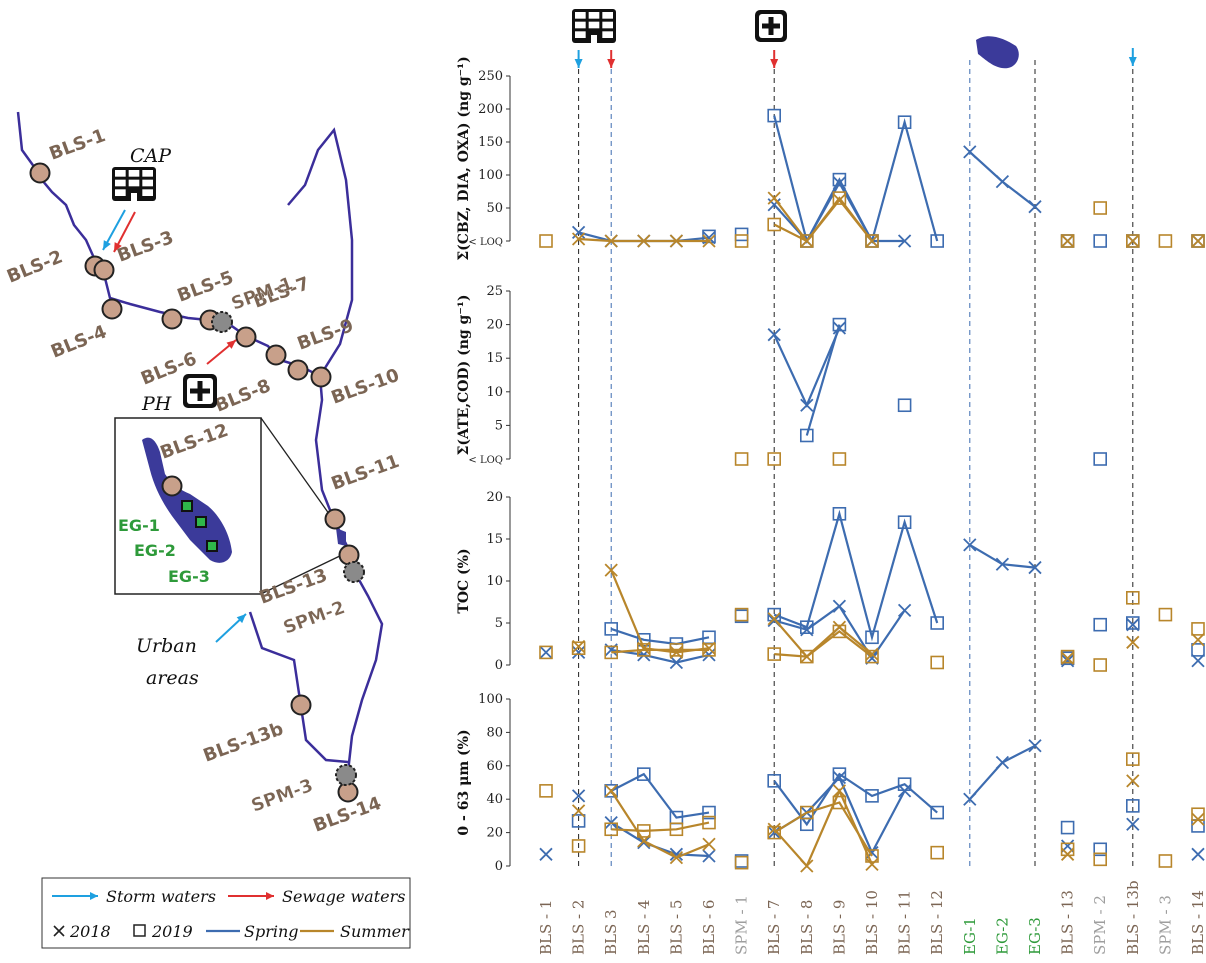 This screenshot has width=1206, height=963. What do you see at coordinates (206, 287) in the screenshot?
I see `site-label-bls-5: BLS-5` at bounding box center [206, 287].